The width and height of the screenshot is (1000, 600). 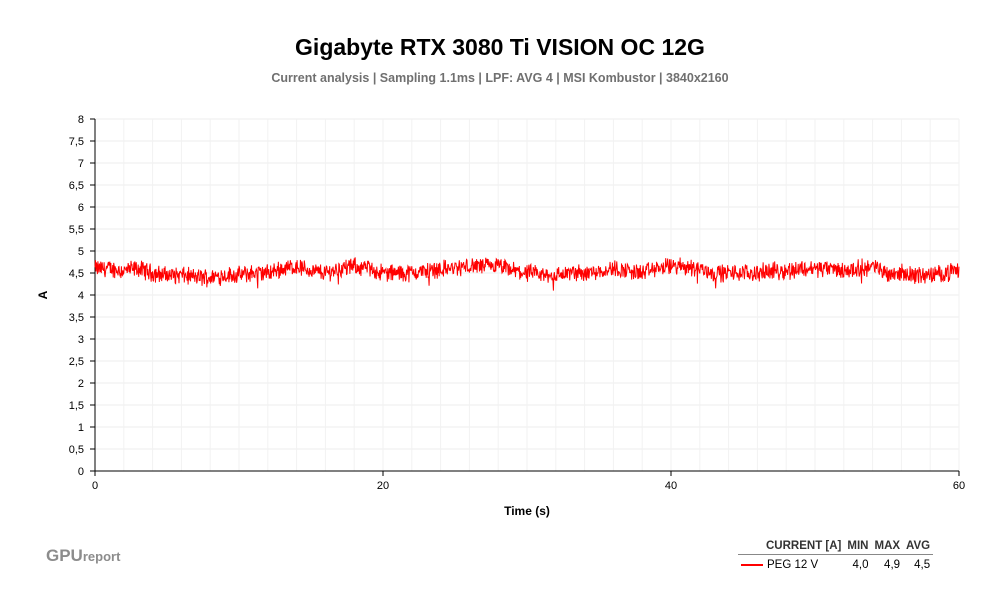 What do you see at coordinates (76, 142) in the screenshot?
I see `y-tick-label: 7,5` at bounding box center [76, 142].